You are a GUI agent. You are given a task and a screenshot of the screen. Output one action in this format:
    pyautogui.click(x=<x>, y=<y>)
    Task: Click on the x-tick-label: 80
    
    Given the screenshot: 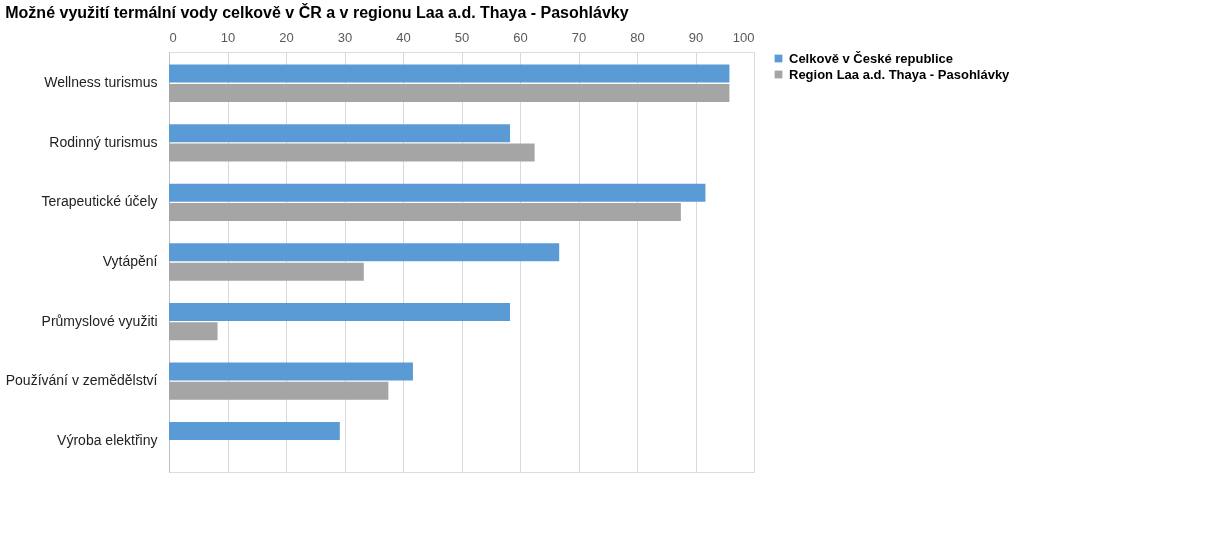 What is the action you would take?
    pyautogui.click(x=637, y=37)
    